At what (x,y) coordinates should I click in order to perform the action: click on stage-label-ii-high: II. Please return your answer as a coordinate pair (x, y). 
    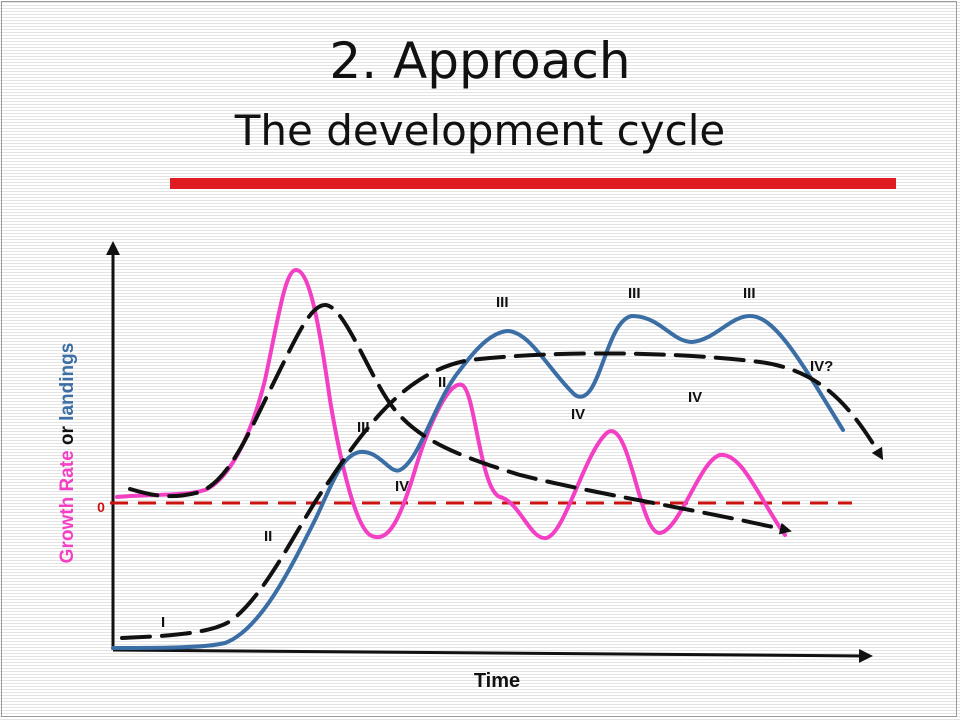
    Looking at the image, I should click on (442, 382).